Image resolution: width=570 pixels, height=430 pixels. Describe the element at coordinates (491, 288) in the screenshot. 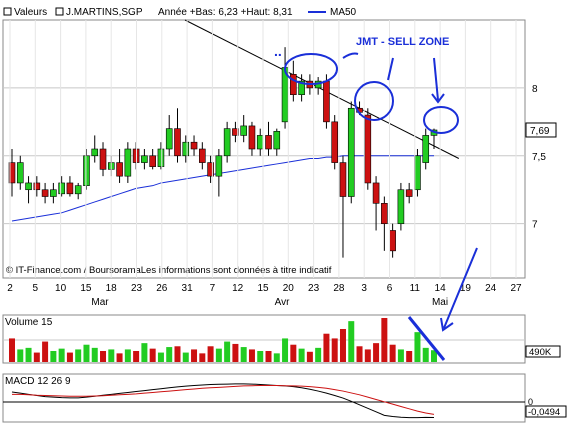

I see `x-tick-label: 24` at that location.